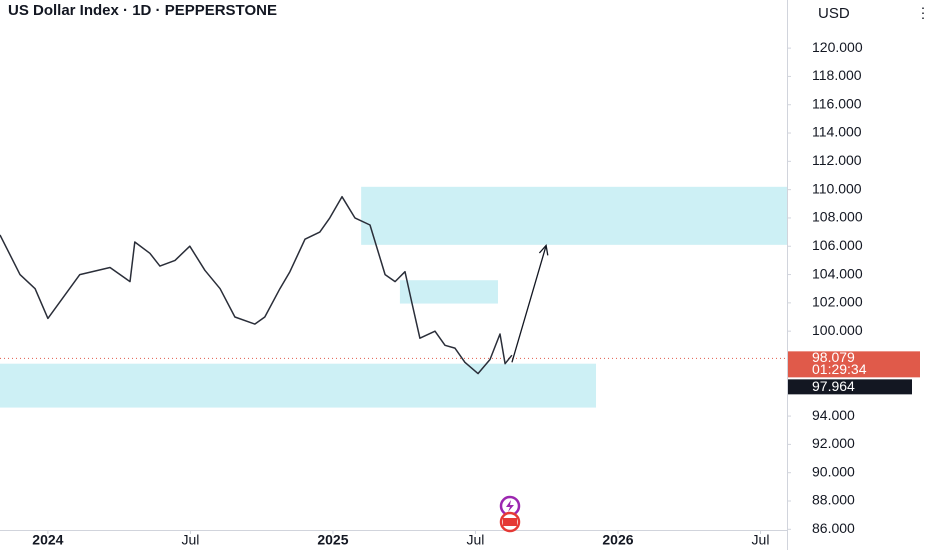 The width and height of the screenshot is (932, 550). Describe the element at coordinates (332, 540) in the screenshot. I see `x-tick-label: 2025` at that location.